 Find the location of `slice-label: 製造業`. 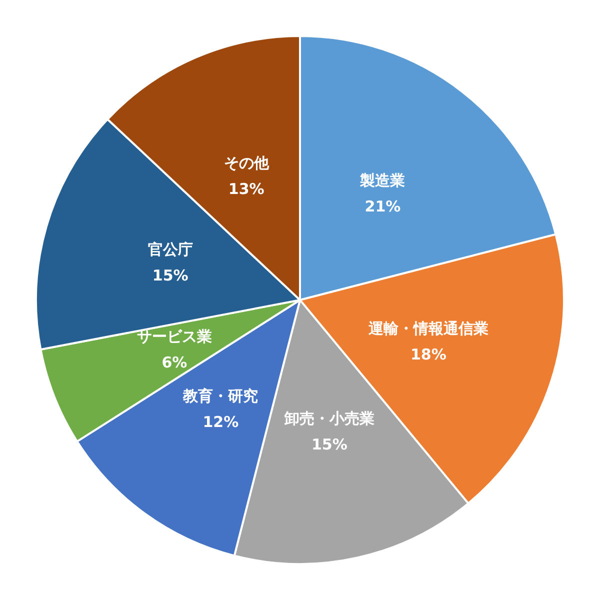

slice-label: 製造業 is located at coordinates (382, 180).